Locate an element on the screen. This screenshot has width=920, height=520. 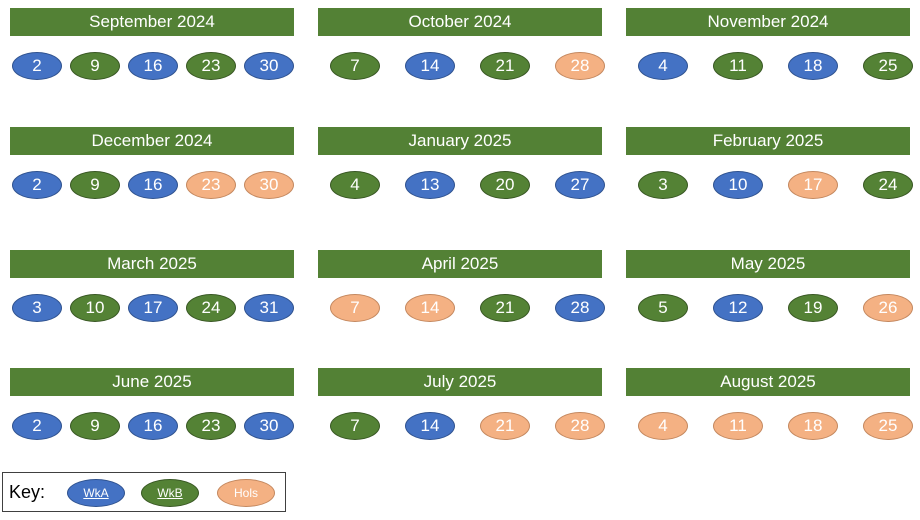
month-block: August 2025 4 11 18 25 is located at coordinates (769, 408).